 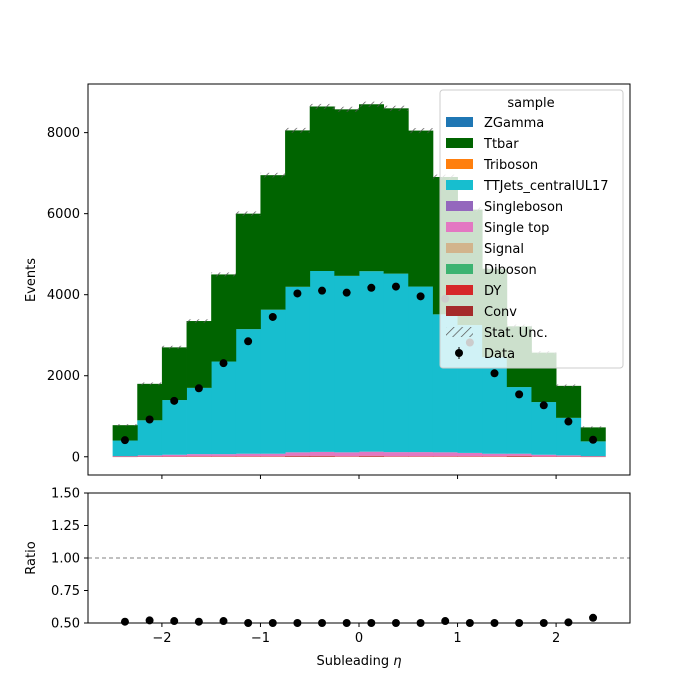 I want to click on series-conv, so click(x=408, y=456).